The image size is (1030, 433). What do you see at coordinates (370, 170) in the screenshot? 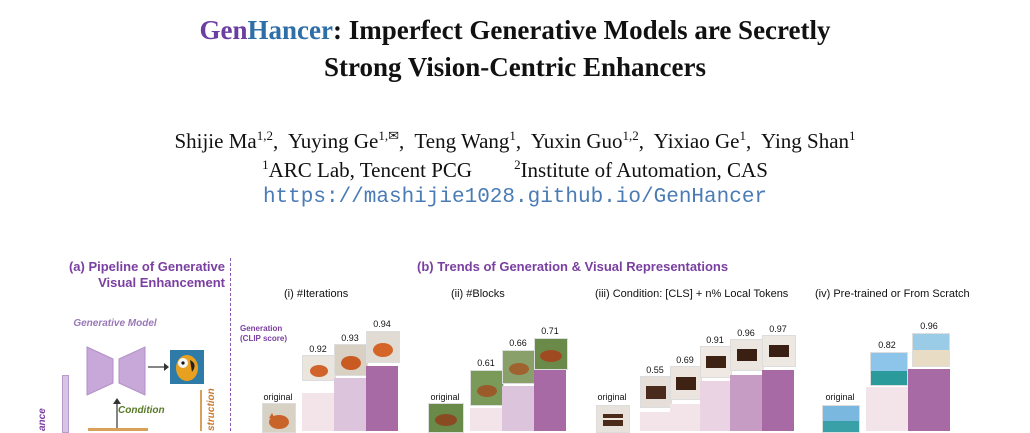
I see `affiliation-1: ARC Lab, Tencent PCG` at bounding box center [370, 170].